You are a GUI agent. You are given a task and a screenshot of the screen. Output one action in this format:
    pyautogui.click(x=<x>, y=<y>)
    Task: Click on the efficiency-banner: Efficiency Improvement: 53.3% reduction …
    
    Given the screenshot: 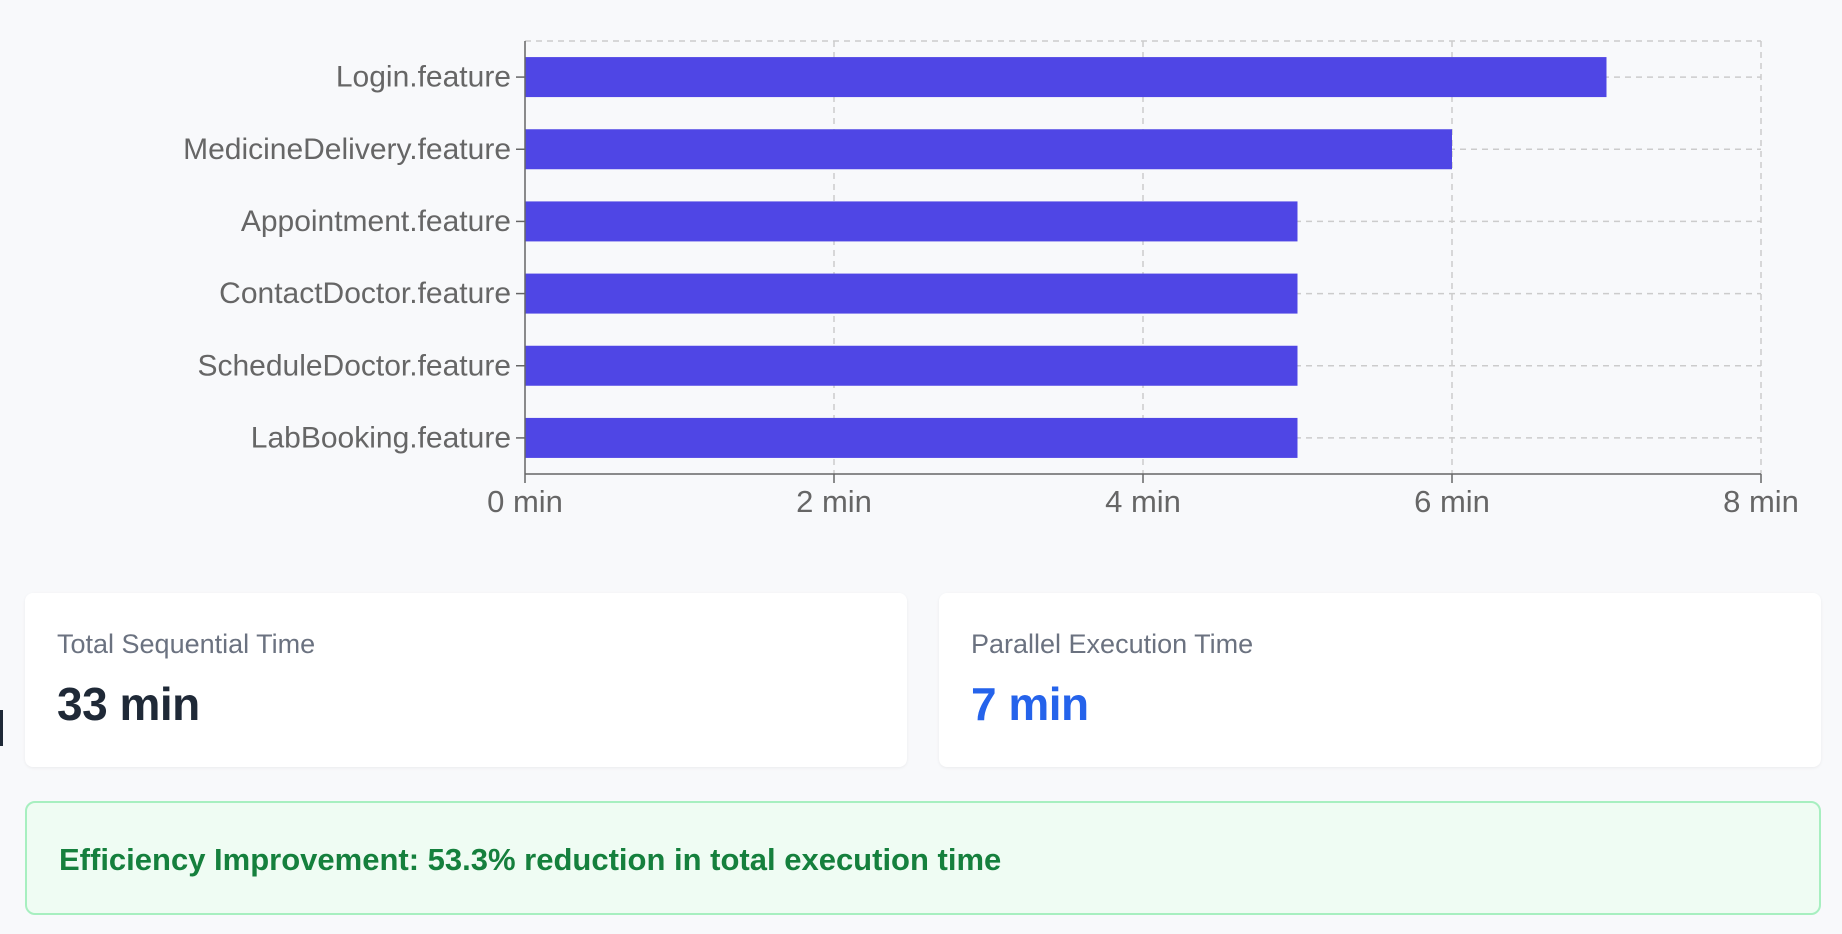 What is the action you would take?
    pyautogui.click(x=923, y=858)
    